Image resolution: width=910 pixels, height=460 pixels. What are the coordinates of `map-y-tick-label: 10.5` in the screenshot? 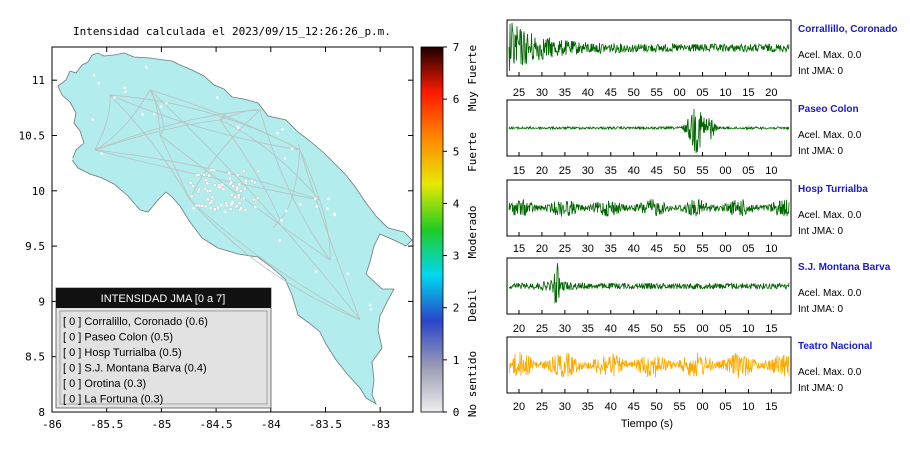 It's located at (32, 135).